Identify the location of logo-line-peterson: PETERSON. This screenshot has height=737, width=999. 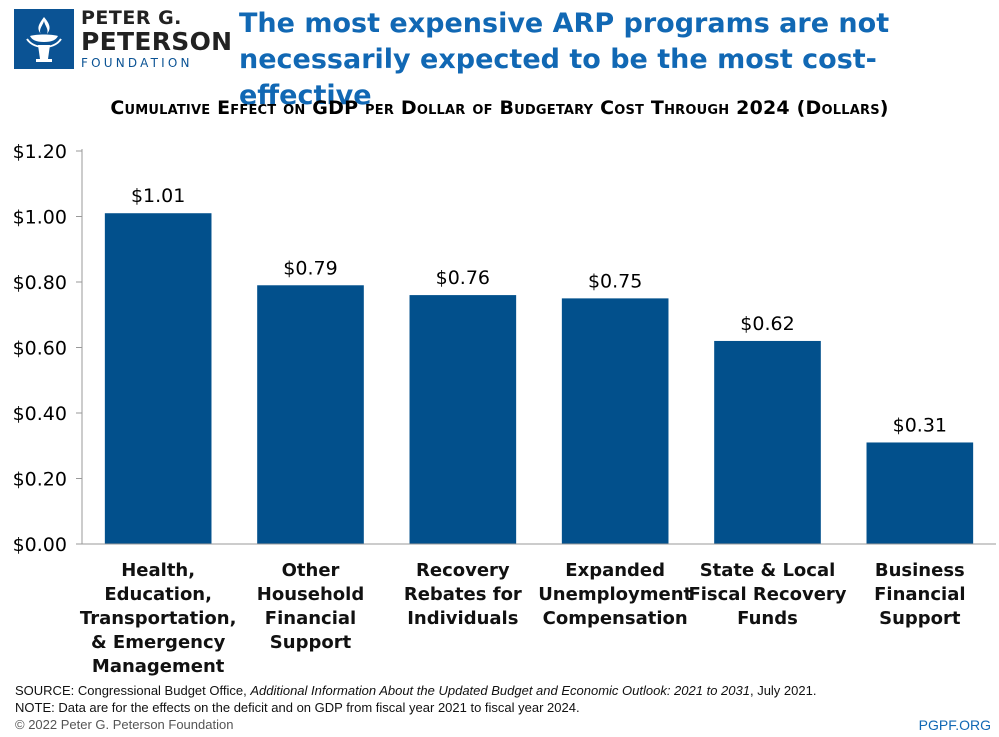
(157, 41).